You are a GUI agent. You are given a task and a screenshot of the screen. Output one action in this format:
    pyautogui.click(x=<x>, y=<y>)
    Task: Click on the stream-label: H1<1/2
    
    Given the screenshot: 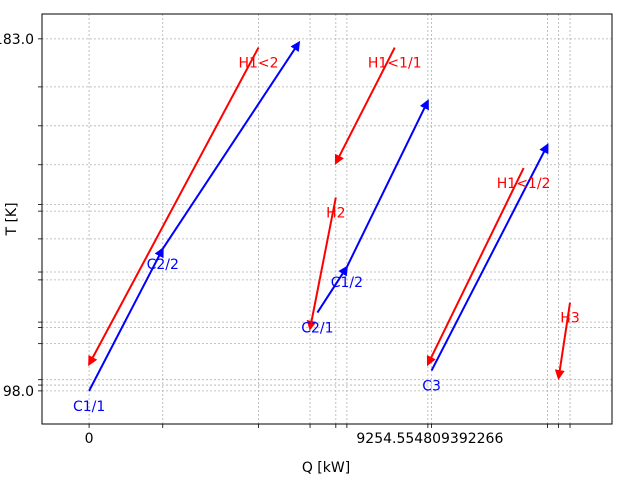 What is the action you would take?
    pyautogui.click(x=524, y=184)
    